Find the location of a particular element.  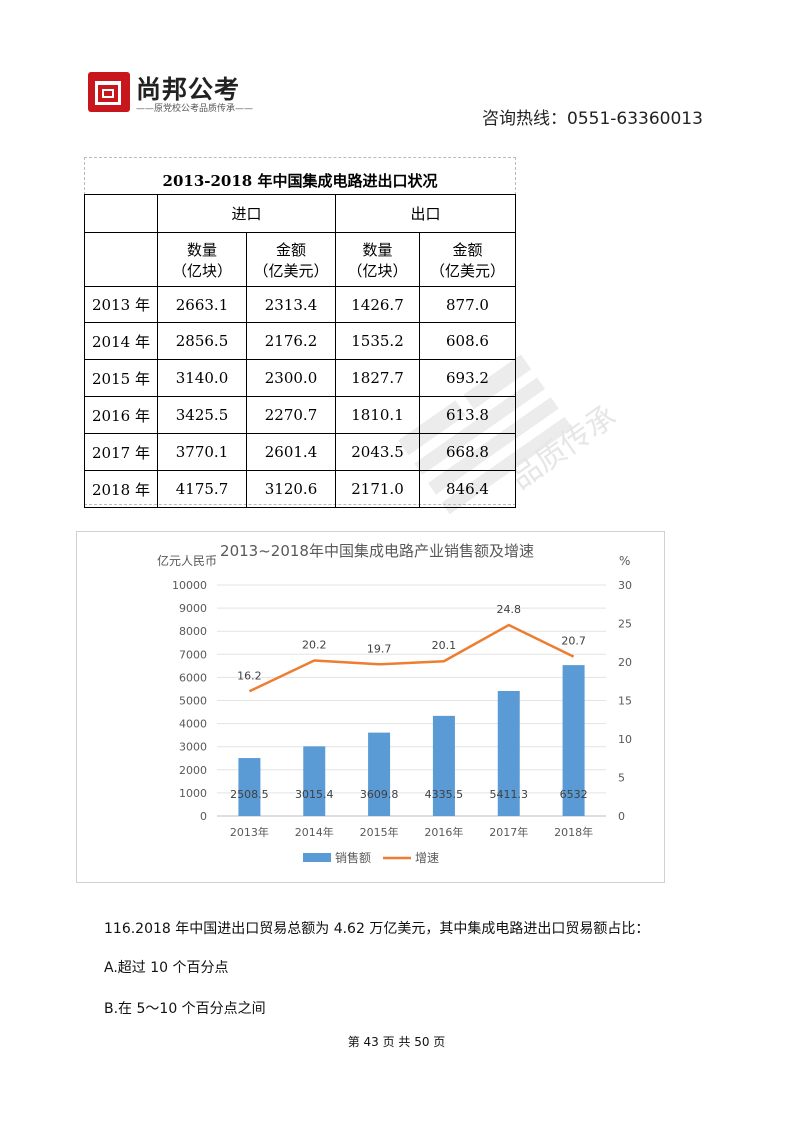

x-tick-label: 2018年 is located at coordinates (573, 832).